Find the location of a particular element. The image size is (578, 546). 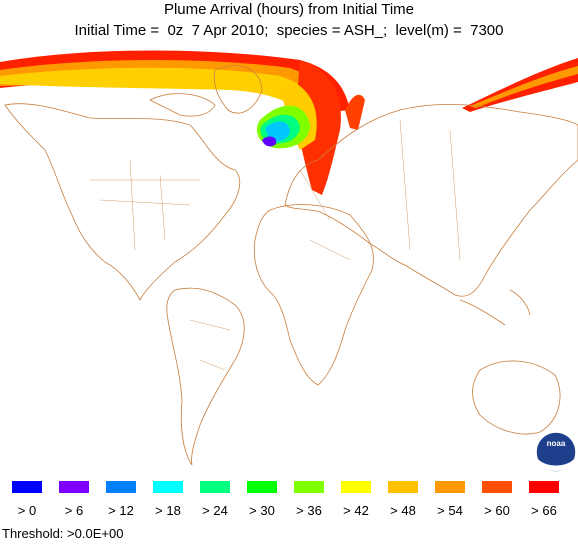

logo-circle is located at coordinates (556, 452).